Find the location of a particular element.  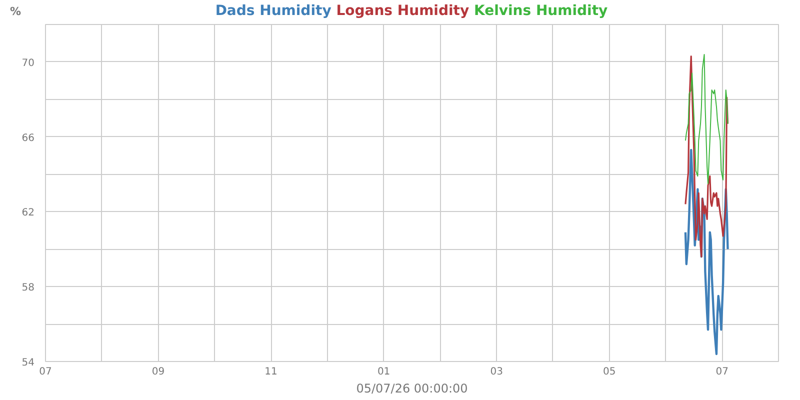

x-tick-label: 01 is located at coordinates (383, 372).